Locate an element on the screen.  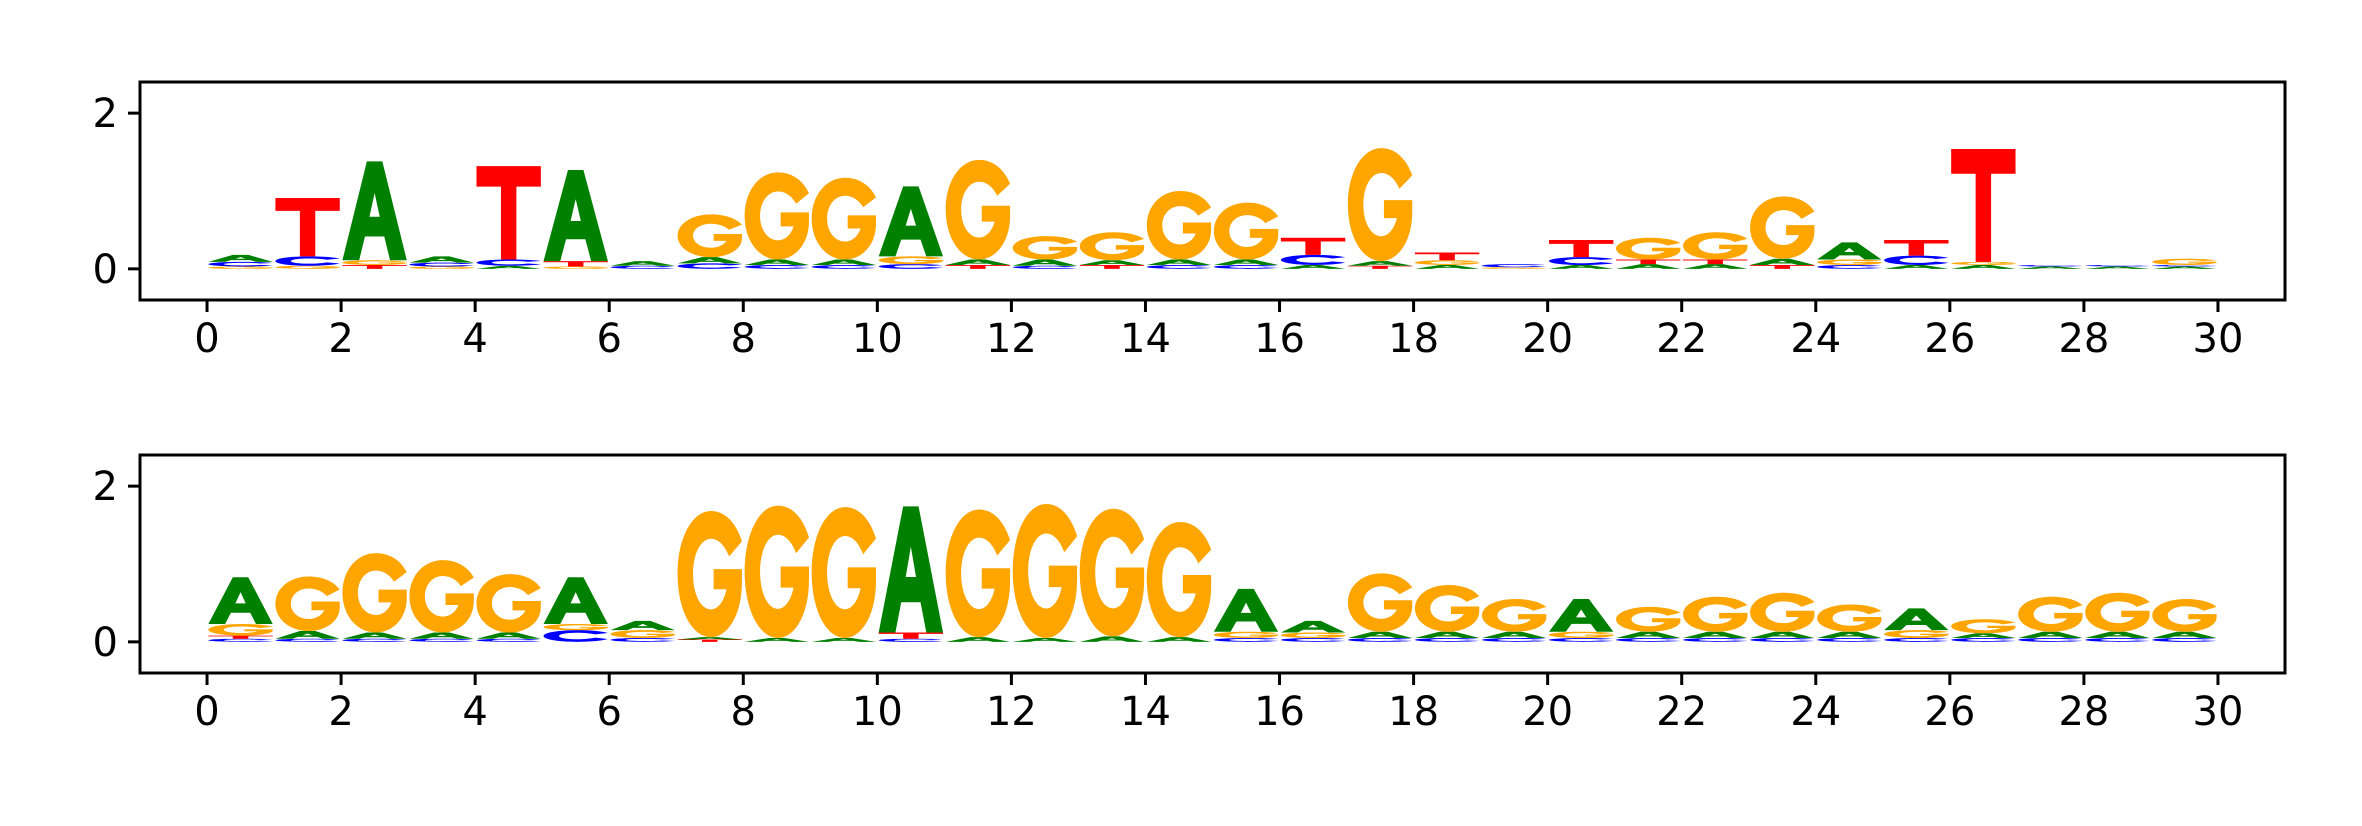
x-tick-label: 4 is located at coordinates (474, 339).